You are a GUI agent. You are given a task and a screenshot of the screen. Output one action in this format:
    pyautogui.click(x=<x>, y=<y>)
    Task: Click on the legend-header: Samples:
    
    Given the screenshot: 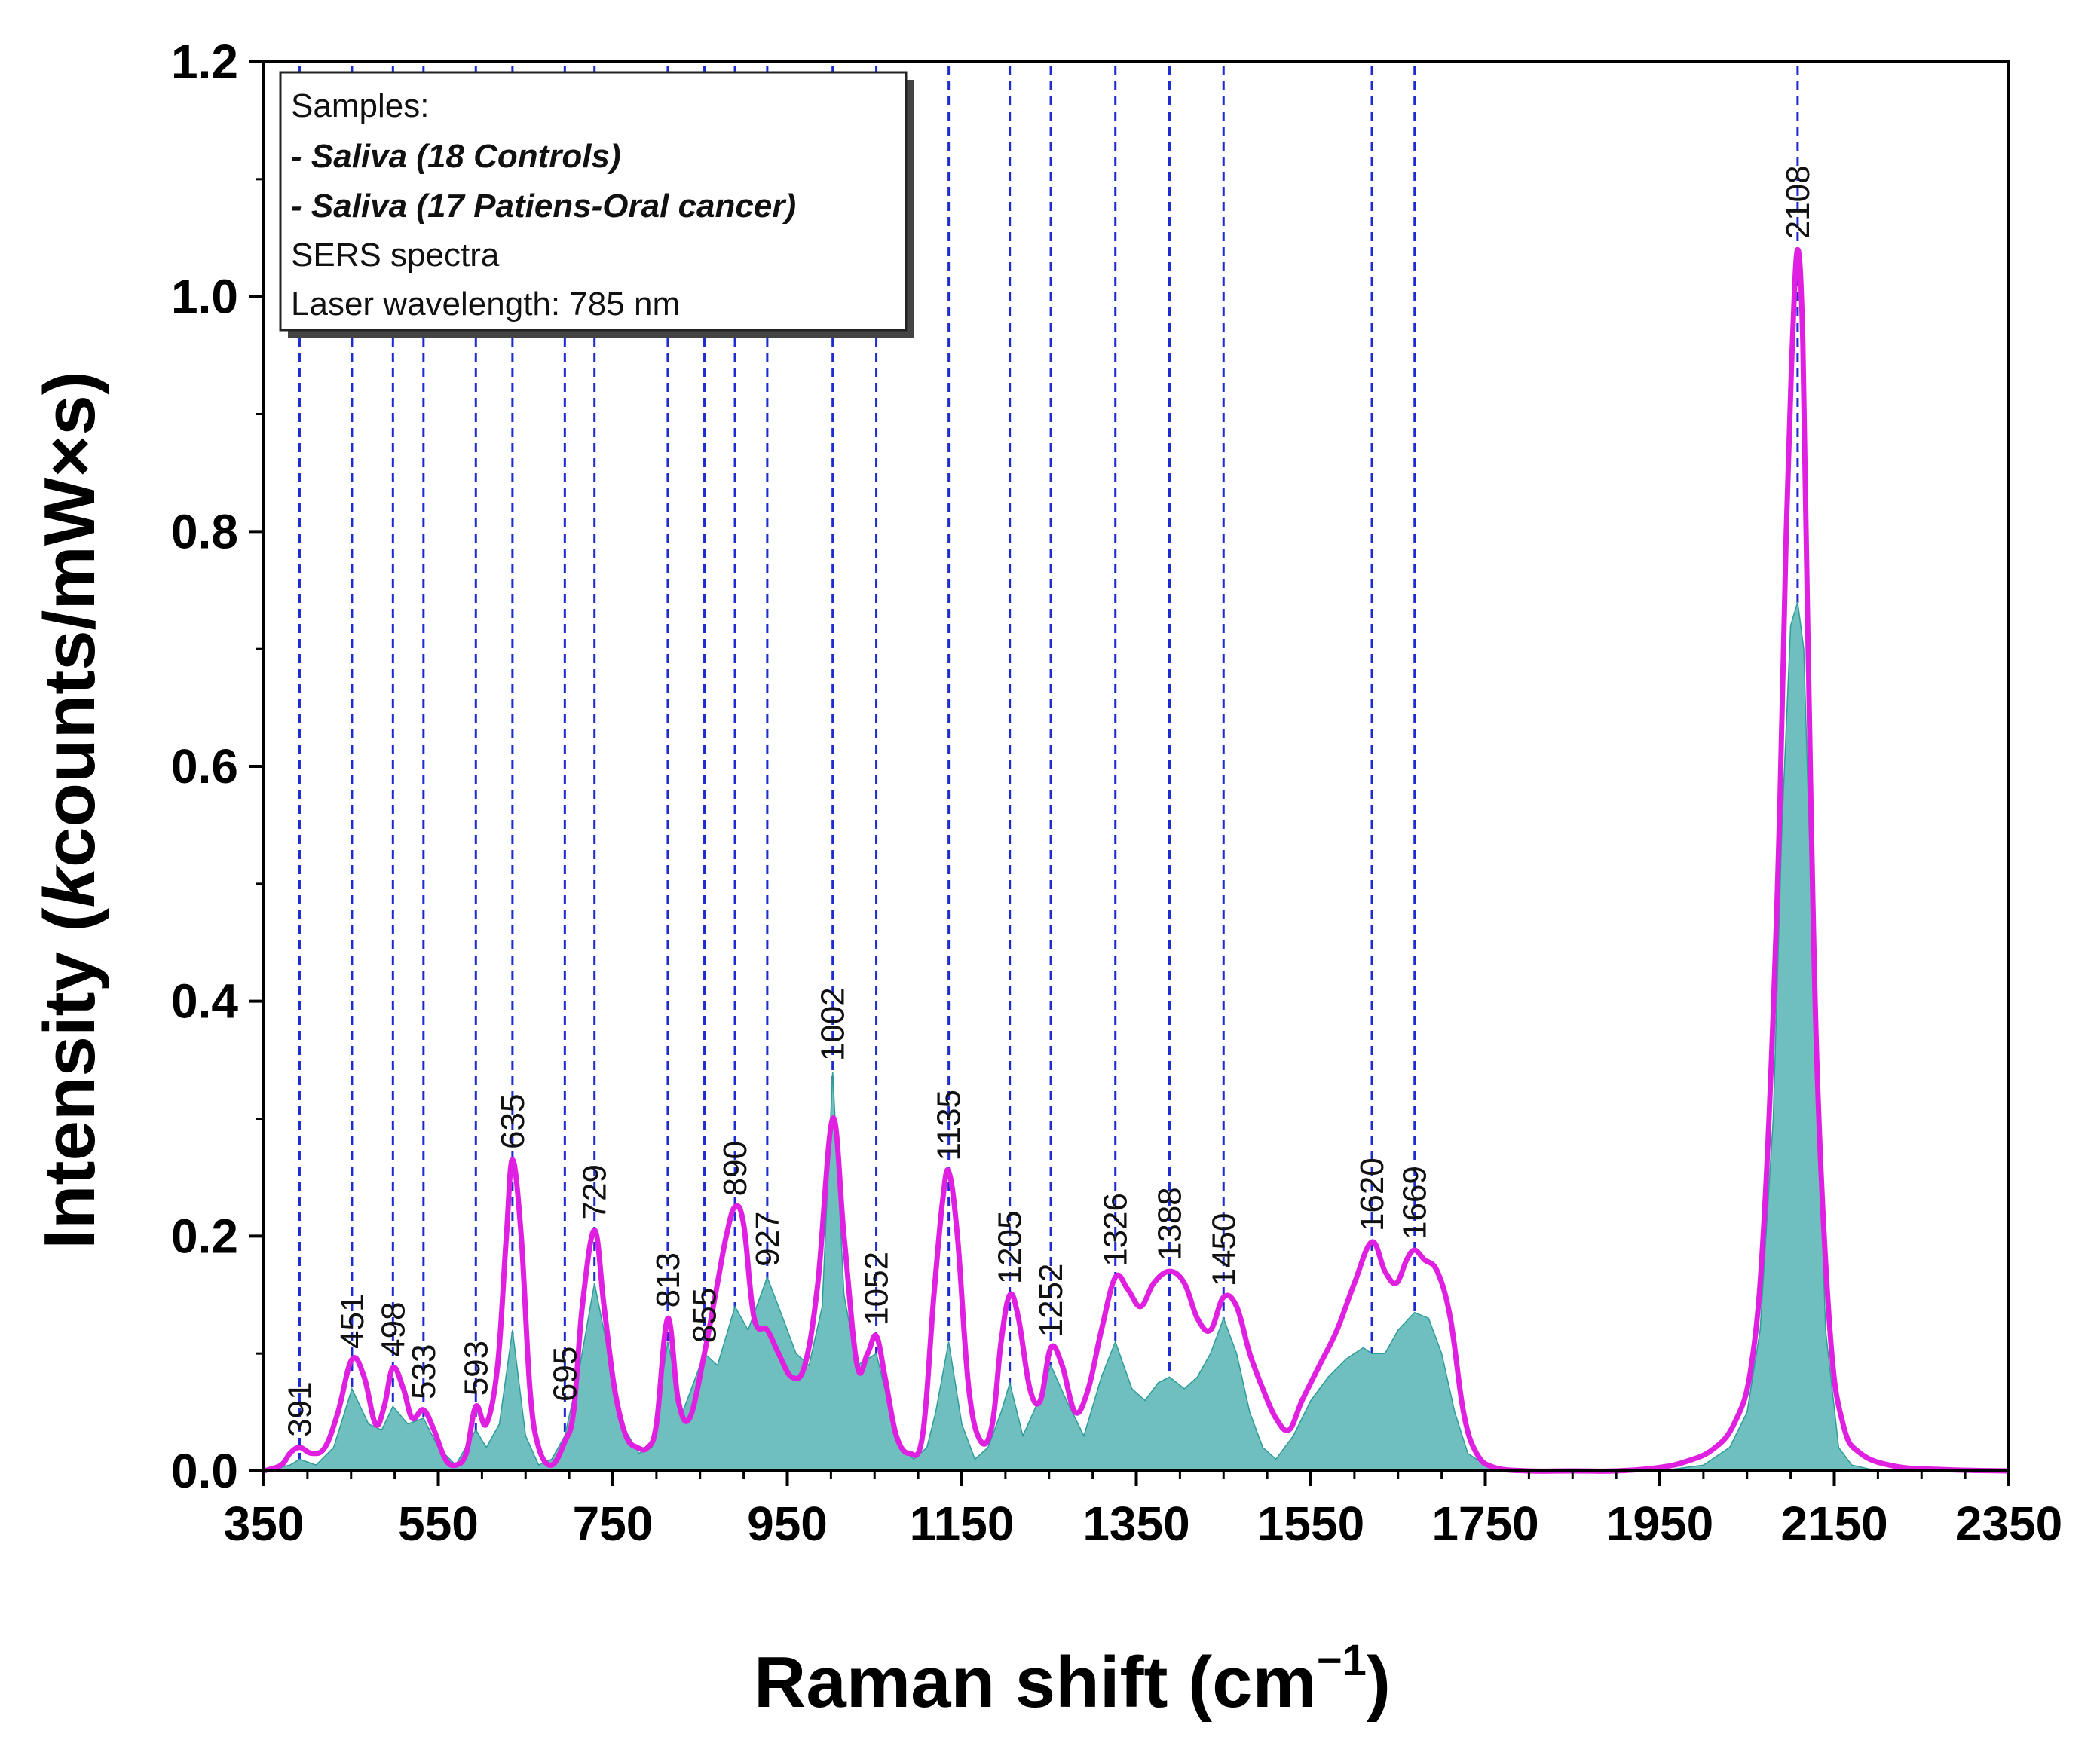 What is the action you would take?
    pyautogui.click(x=360, y=105)
    